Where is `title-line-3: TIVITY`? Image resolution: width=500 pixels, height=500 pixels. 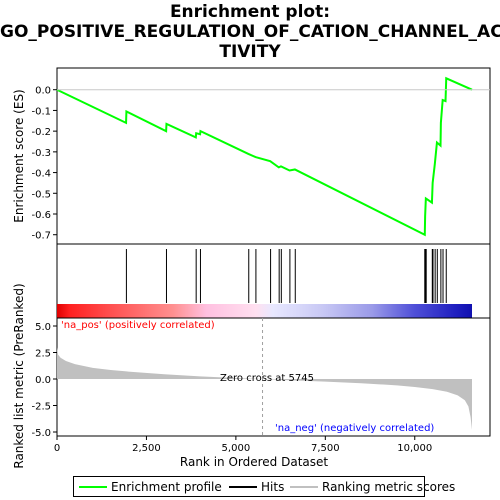 title-line-3: TIVITY is located at coordinates (250, 52).